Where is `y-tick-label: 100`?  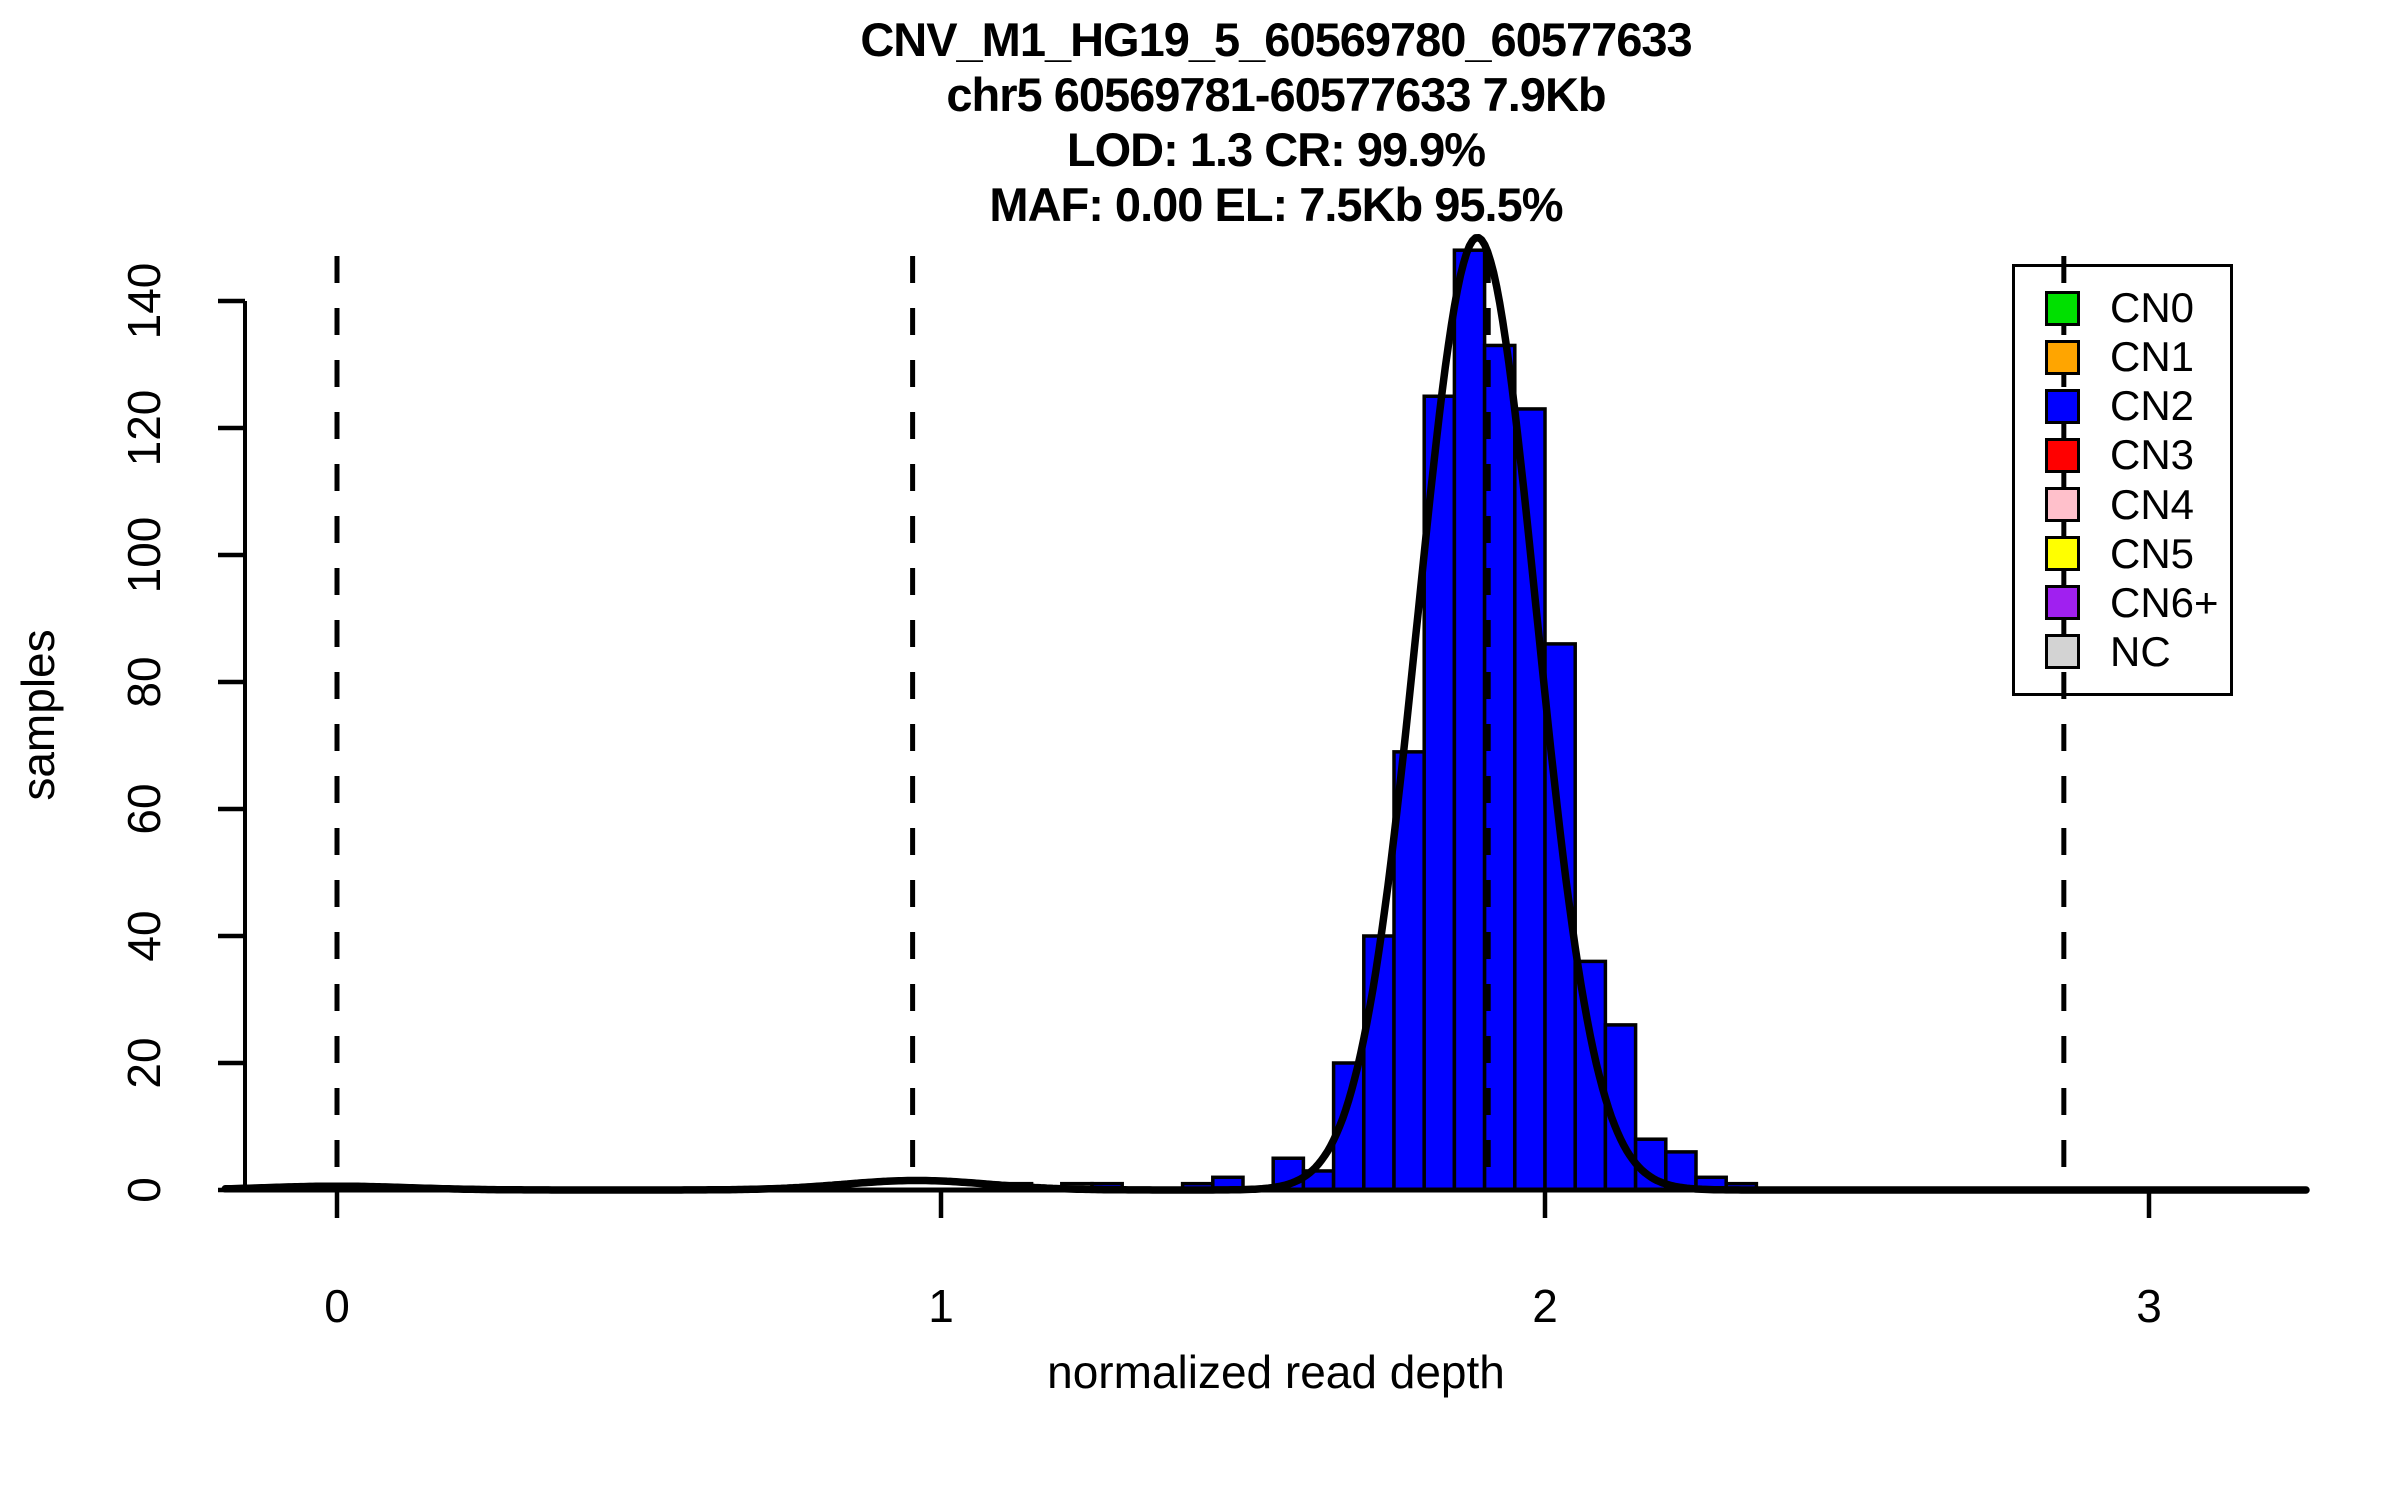
y-tick-label: 100 is located at coordinates (144, 555).